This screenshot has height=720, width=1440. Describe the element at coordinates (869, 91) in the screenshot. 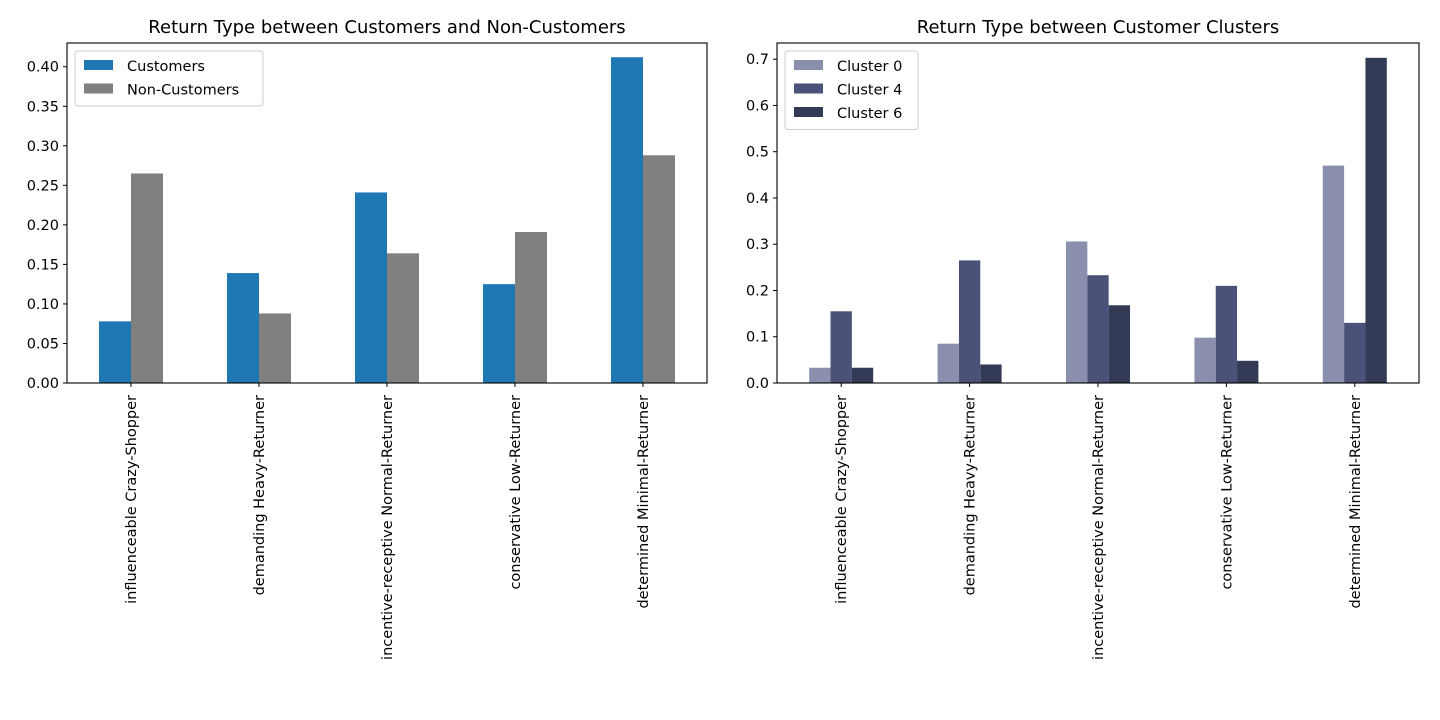

I see `legend-label-cluster-4: Cluster 4` at that location.